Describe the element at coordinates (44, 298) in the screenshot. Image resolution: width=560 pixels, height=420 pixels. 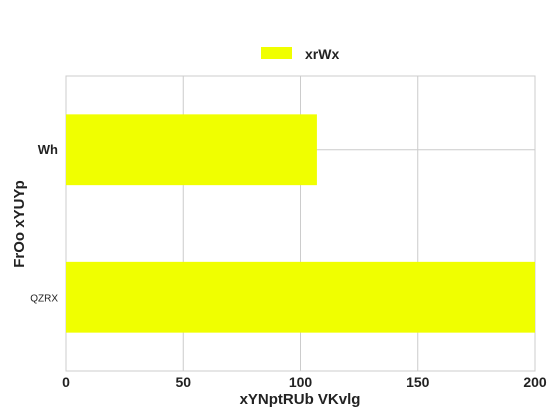
I see `y-category-label: QZRX` at that location.